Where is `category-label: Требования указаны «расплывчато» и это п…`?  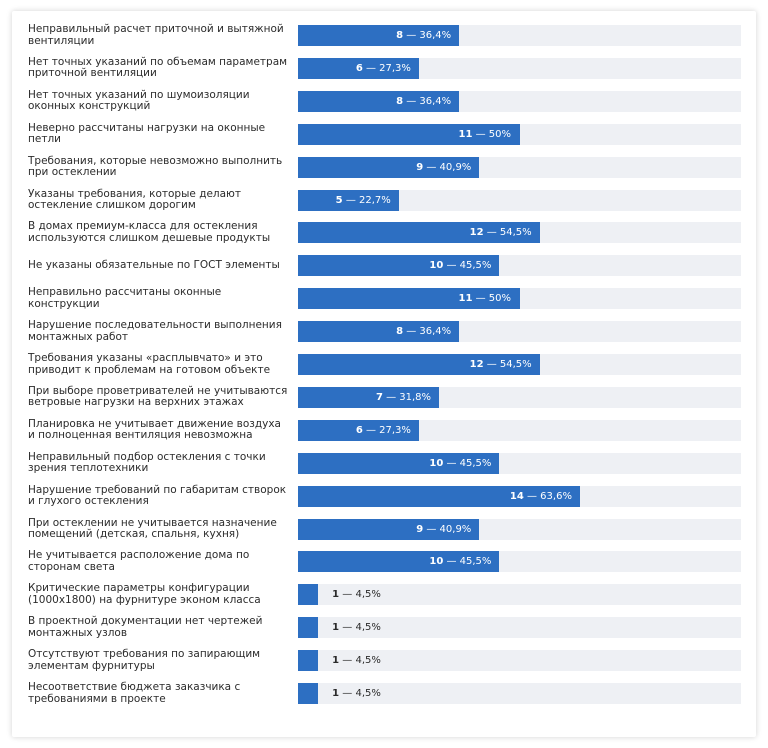 category-label: Требования указаны «расплывчато» и это п… is located at coordinates (149, 364).